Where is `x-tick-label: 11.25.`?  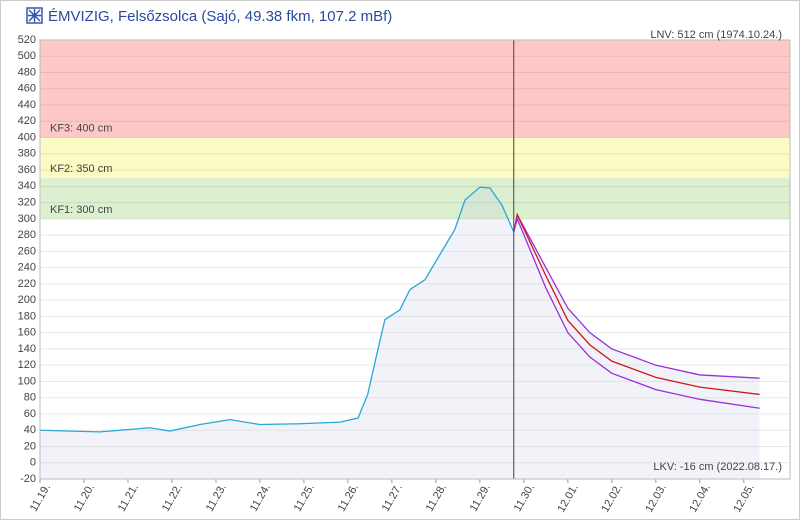
x-tick-label: 11.25. is located at coordinates (304, 498).